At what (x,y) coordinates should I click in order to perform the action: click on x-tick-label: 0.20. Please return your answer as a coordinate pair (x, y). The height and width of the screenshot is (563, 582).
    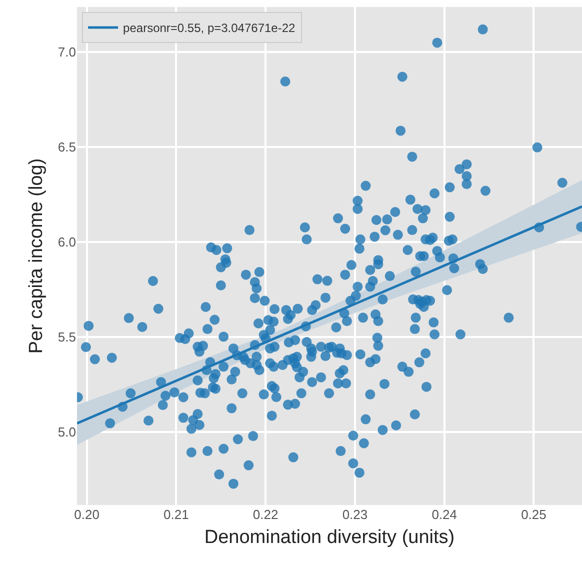
    Looking at the image, I should click on (87, 514).